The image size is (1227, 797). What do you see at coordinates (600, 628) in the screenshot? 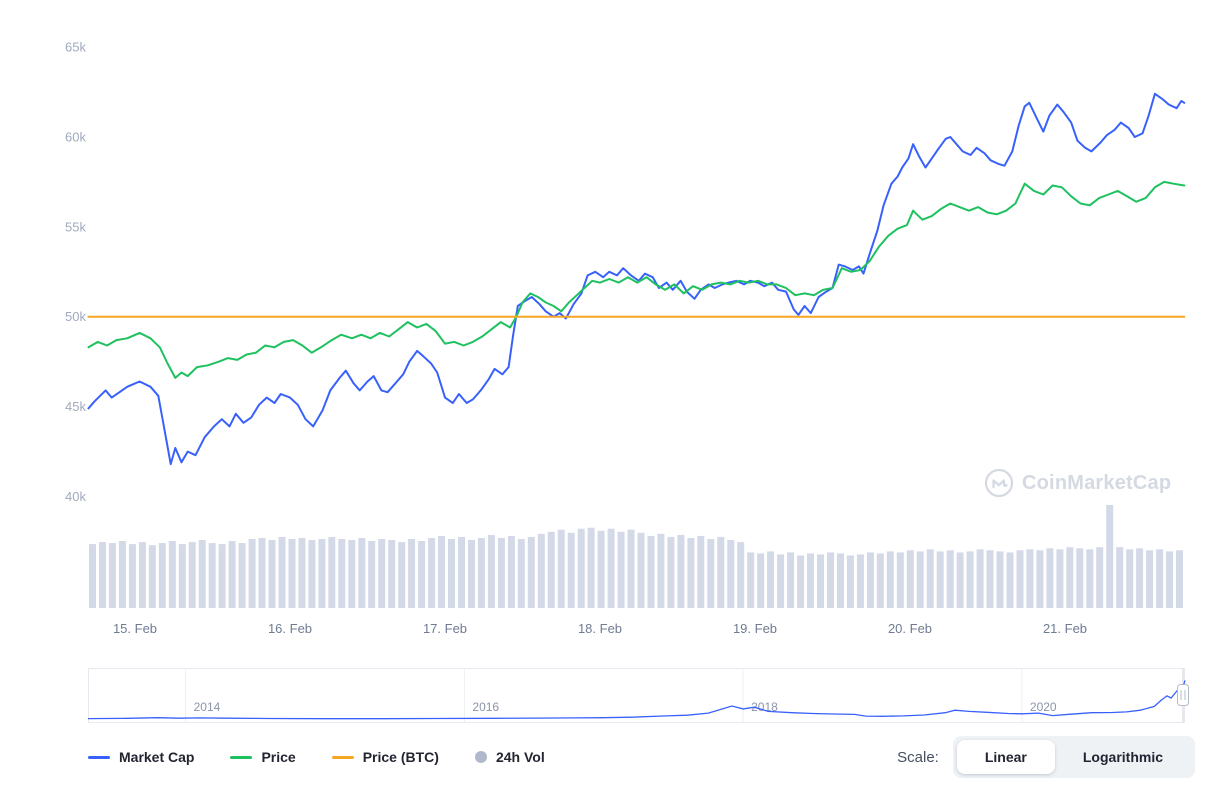
I see `x-axis-label: 18. Feb` at bounding box center [600, 628].